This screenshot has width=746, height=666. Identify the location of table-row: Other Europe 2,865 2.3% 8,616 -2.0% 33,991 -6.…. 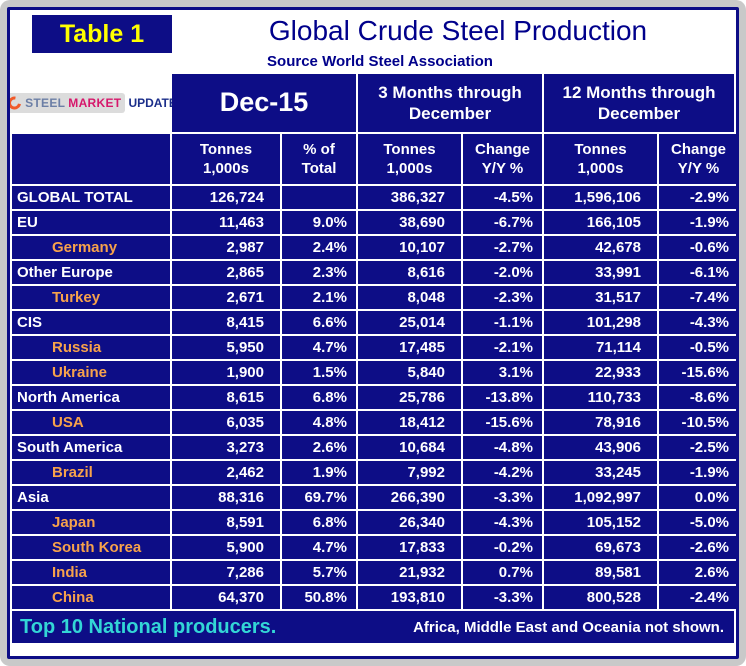
(374, 272).